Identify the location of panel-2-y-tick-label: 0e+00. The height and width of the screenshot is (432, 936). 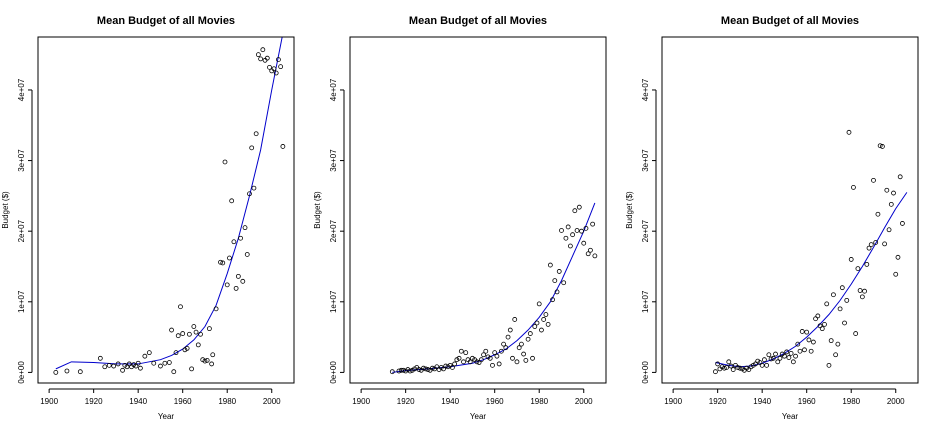
(333, 372).